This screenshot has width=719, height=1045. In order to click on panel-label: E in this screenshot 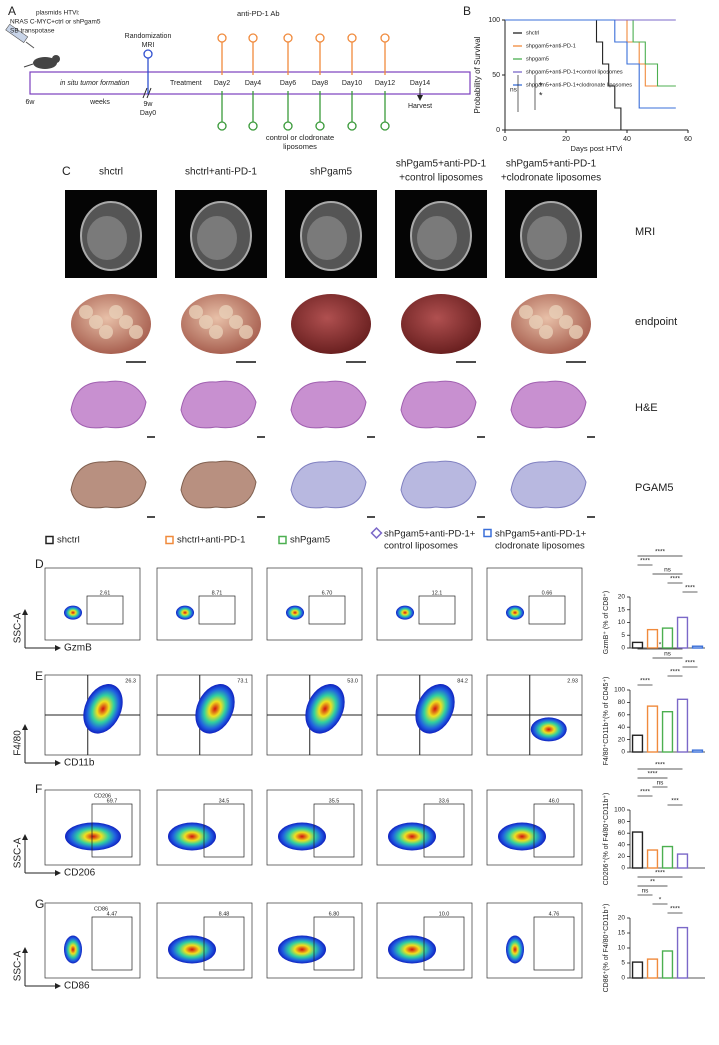, I will do `click(39, 676)`.